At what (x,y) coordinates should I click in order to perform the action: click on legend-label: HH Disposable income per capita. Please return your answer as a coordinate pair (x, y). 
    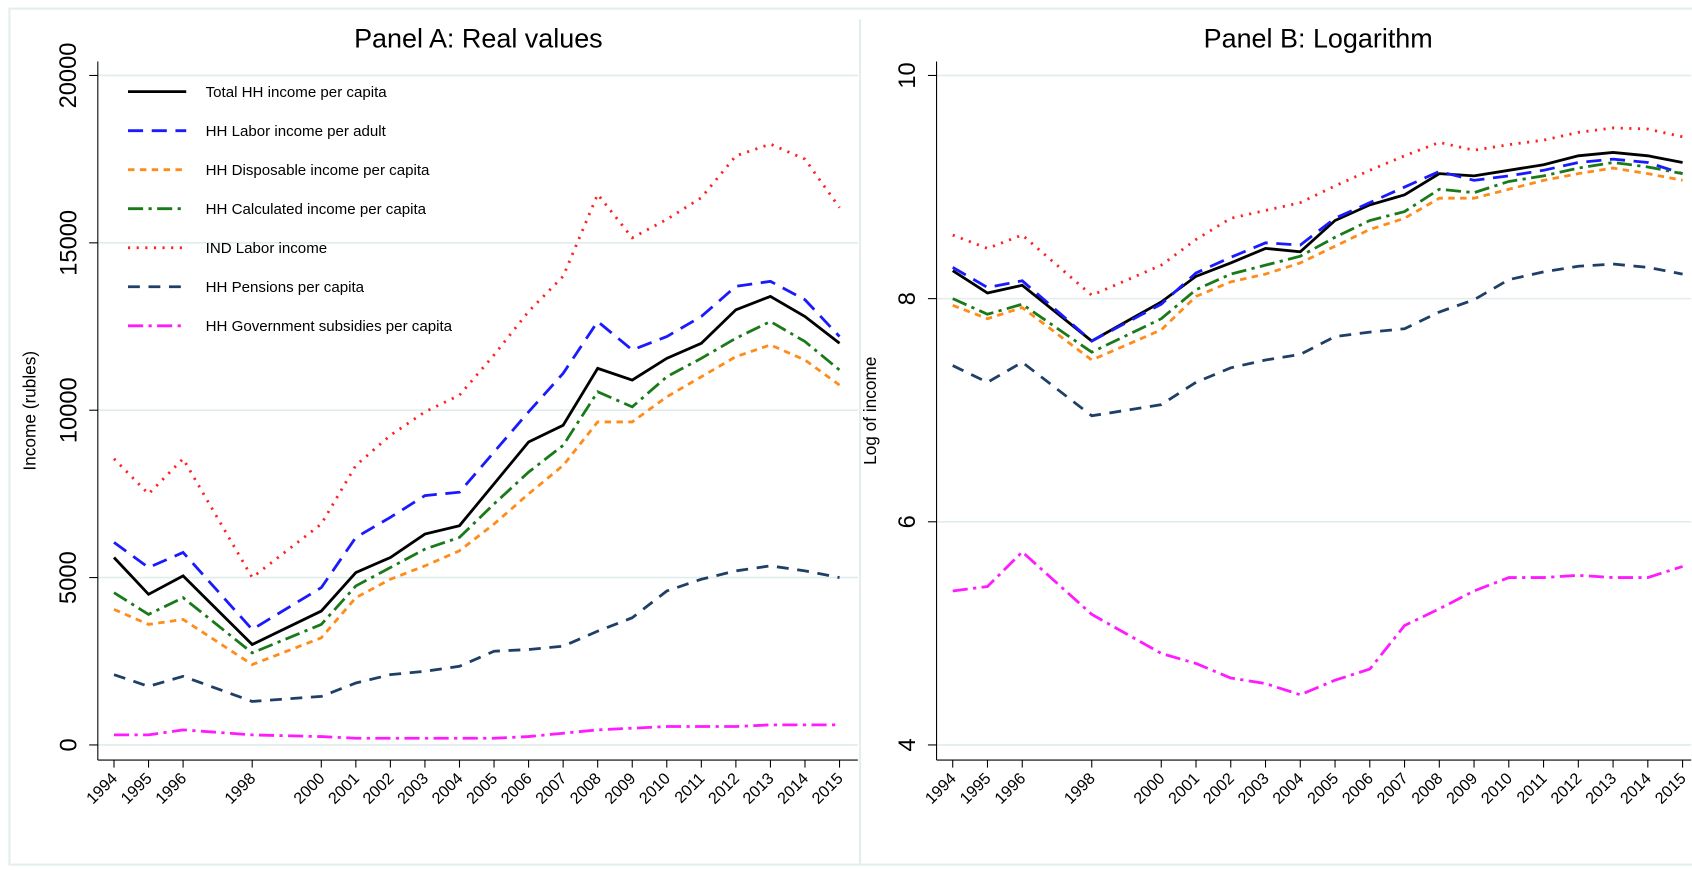
    Looking at the image, I should click on (318, 170).